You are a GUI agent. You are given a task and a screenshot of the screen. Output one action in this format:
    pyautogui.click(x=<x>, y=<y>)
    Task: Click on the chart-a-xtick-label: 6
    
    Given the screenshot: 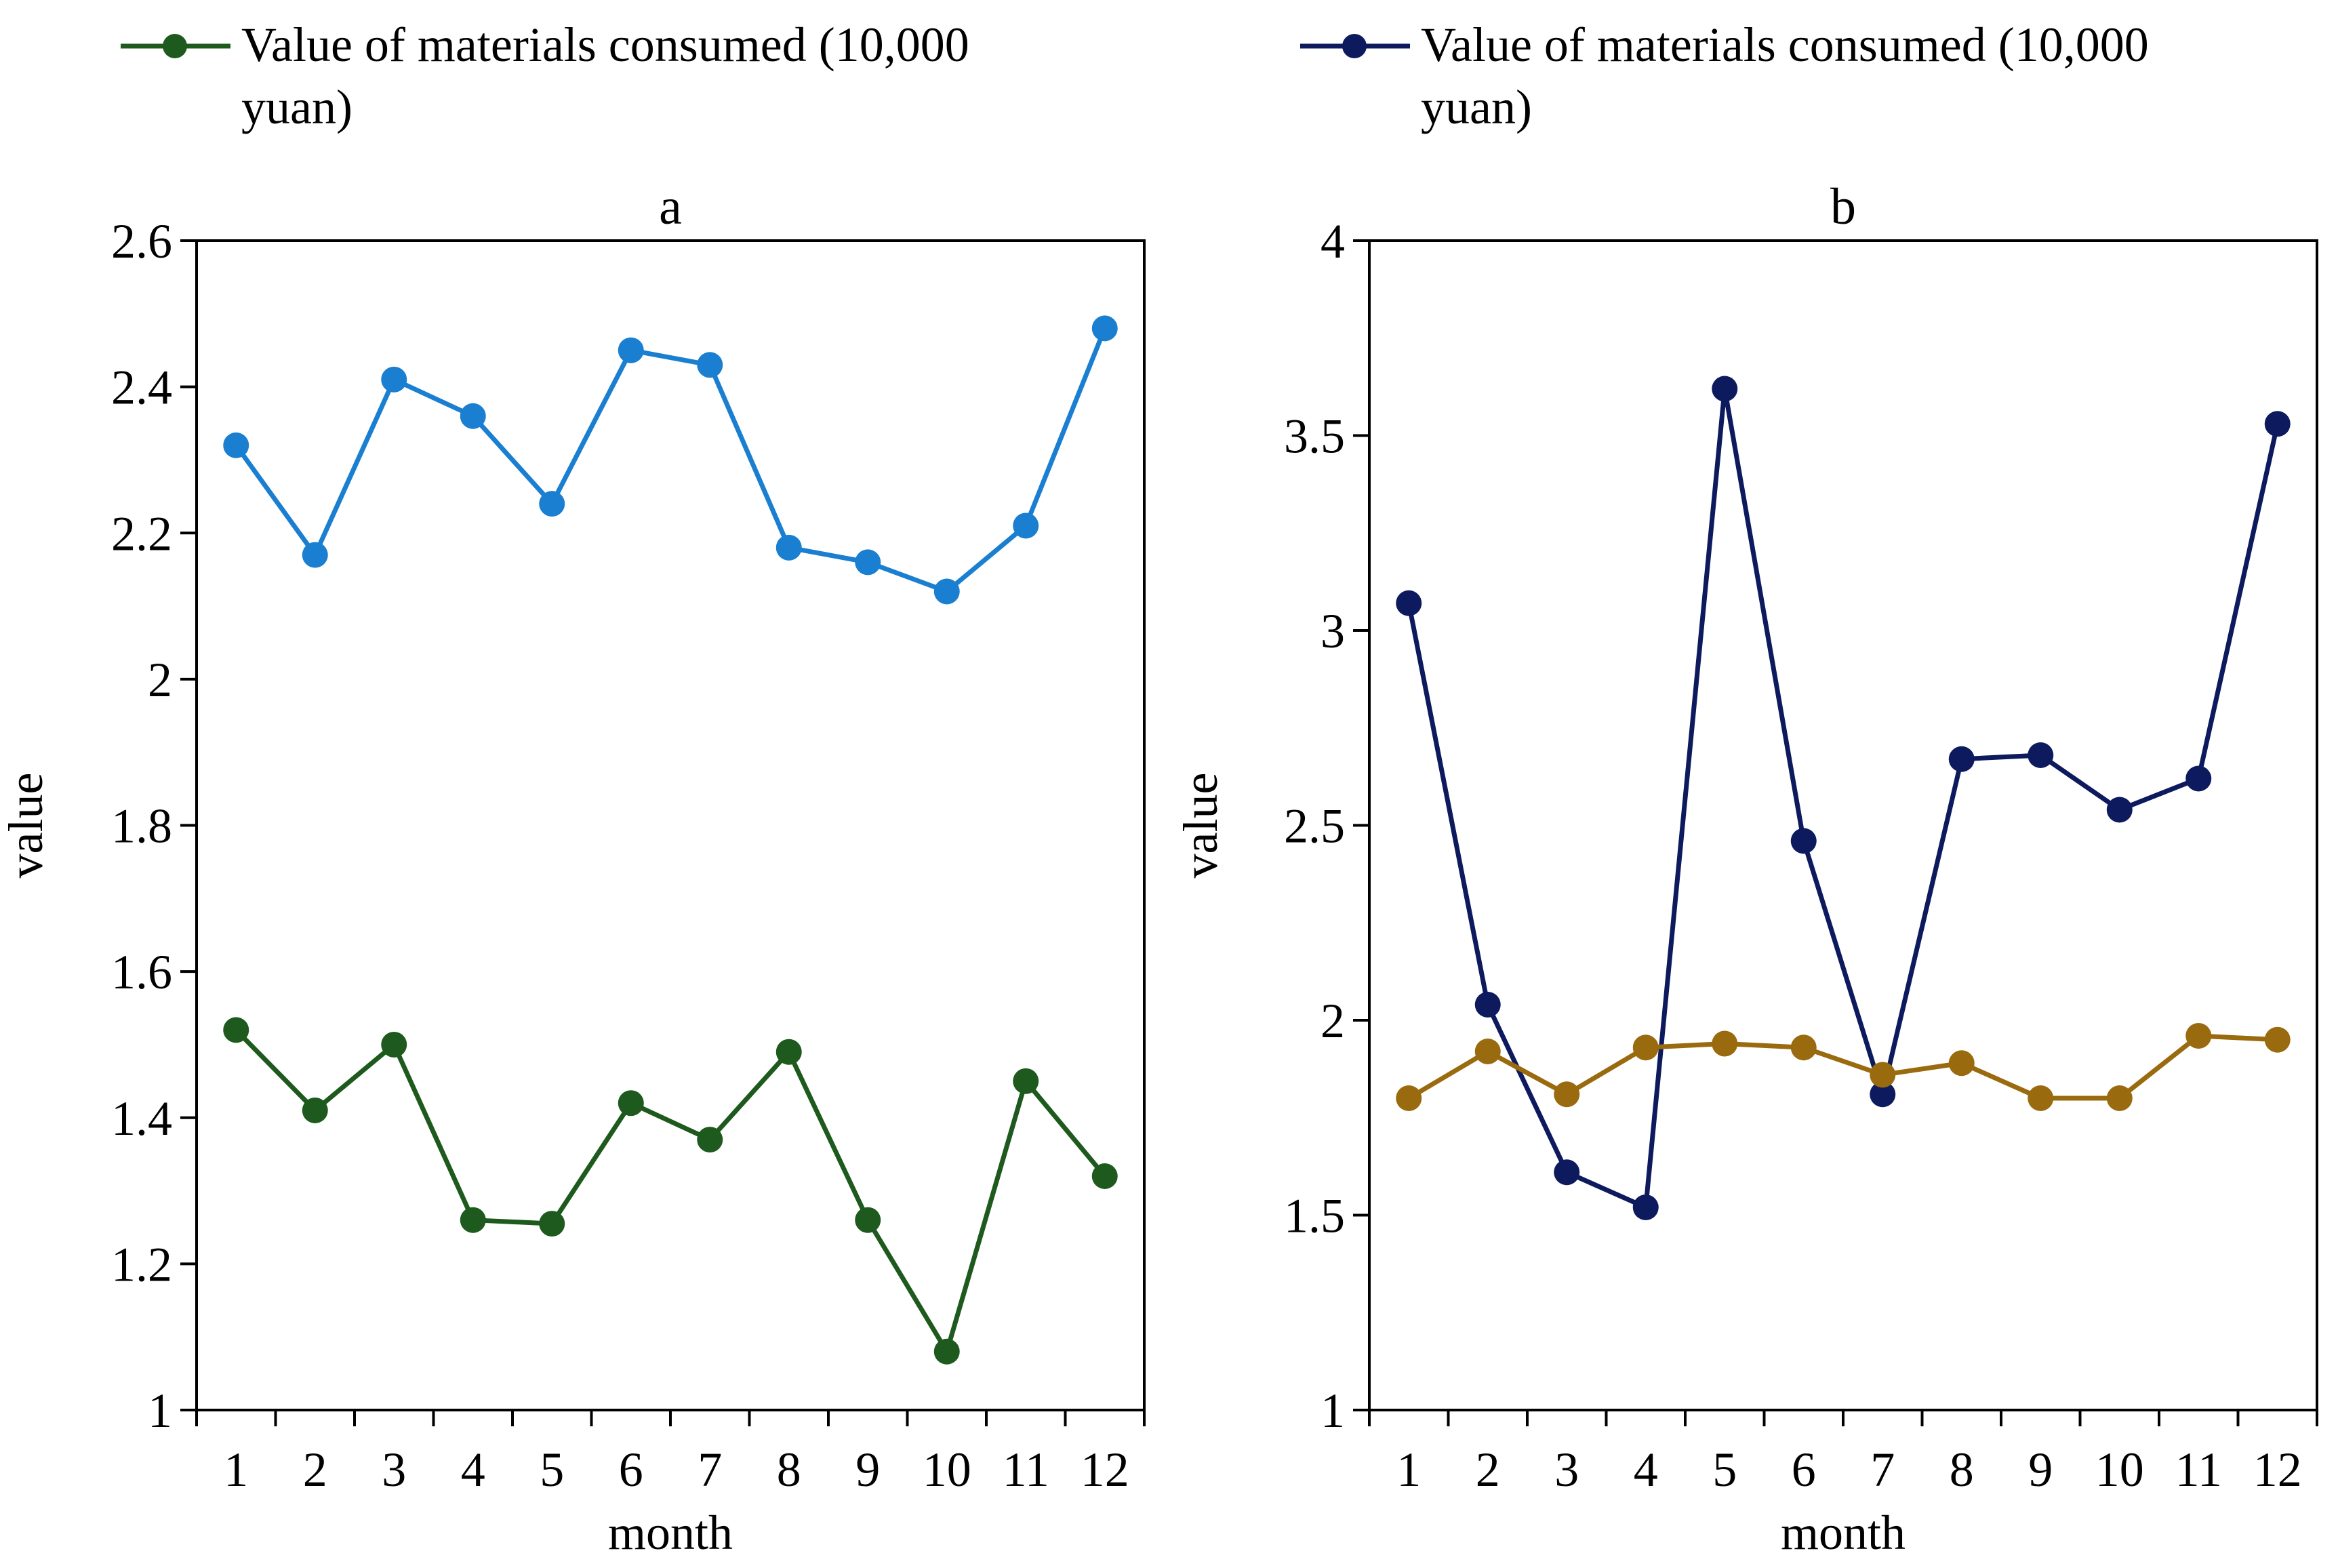 What is the action you would take?
    pyautogui.click(x=631, y=1470)
    